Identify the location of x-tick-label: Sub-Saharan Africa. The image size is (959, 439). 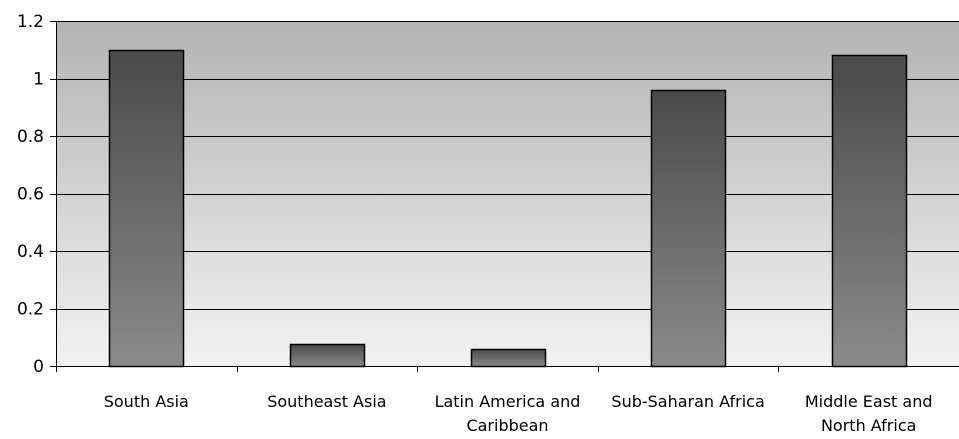
(687, 401).